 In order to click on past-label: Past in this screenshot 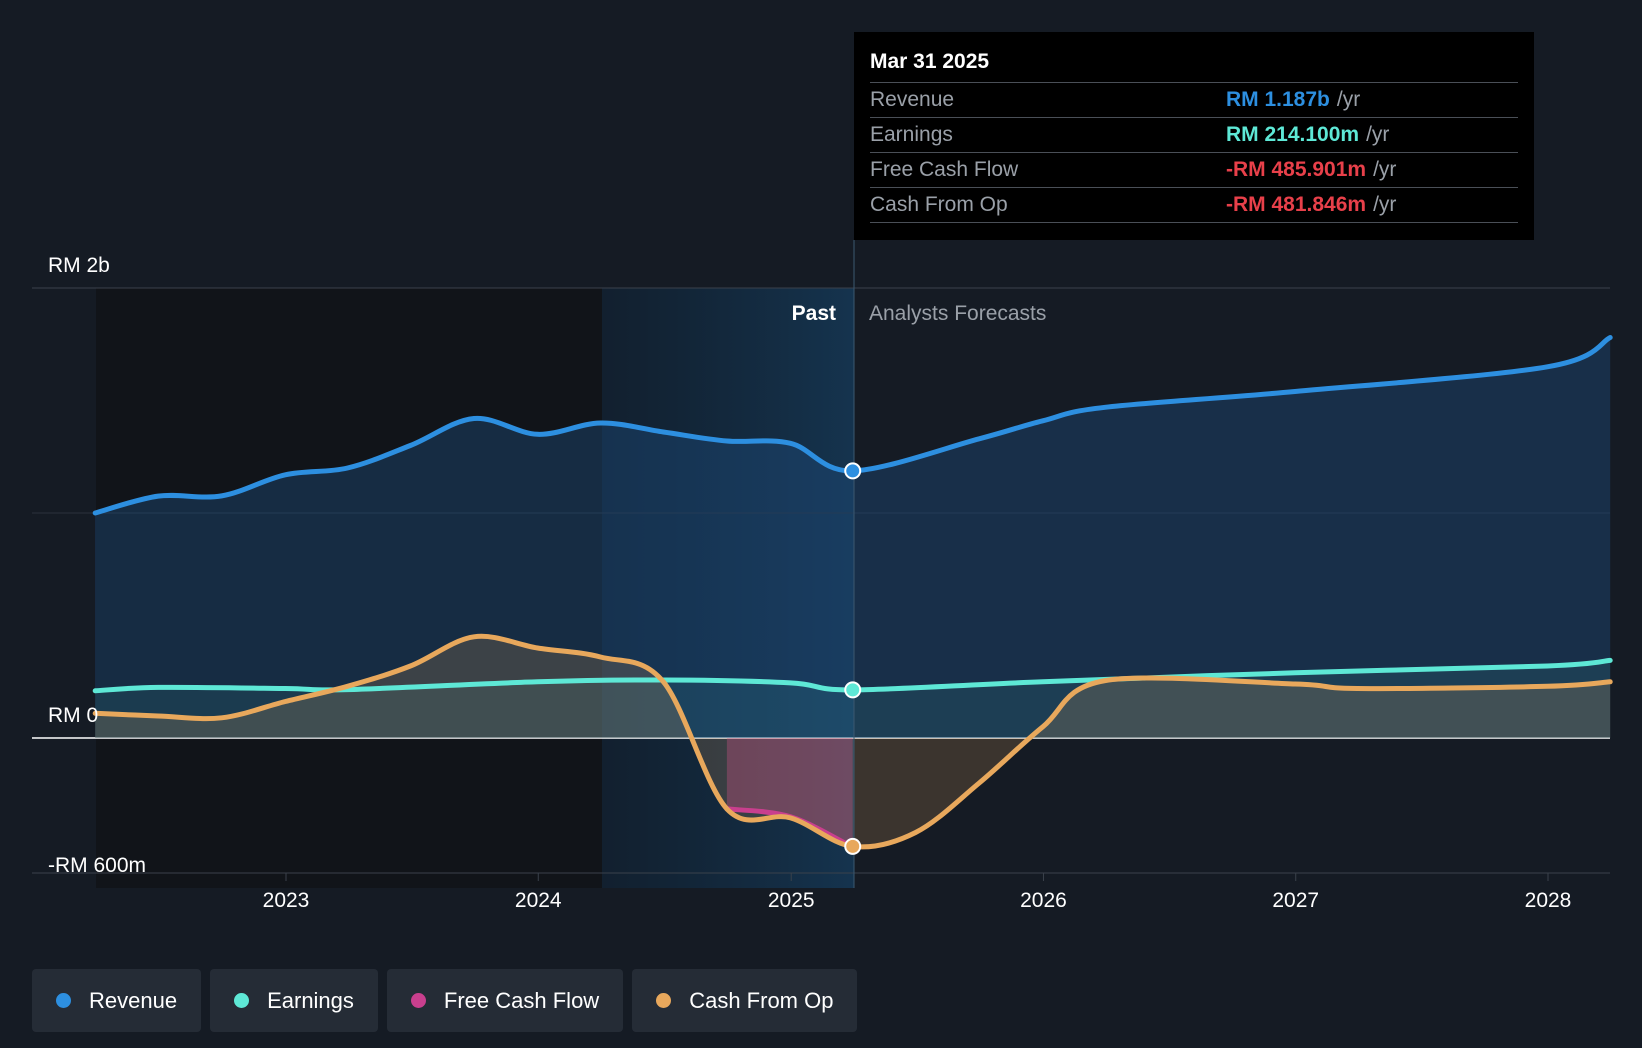, I will do `click(814, 313)`.